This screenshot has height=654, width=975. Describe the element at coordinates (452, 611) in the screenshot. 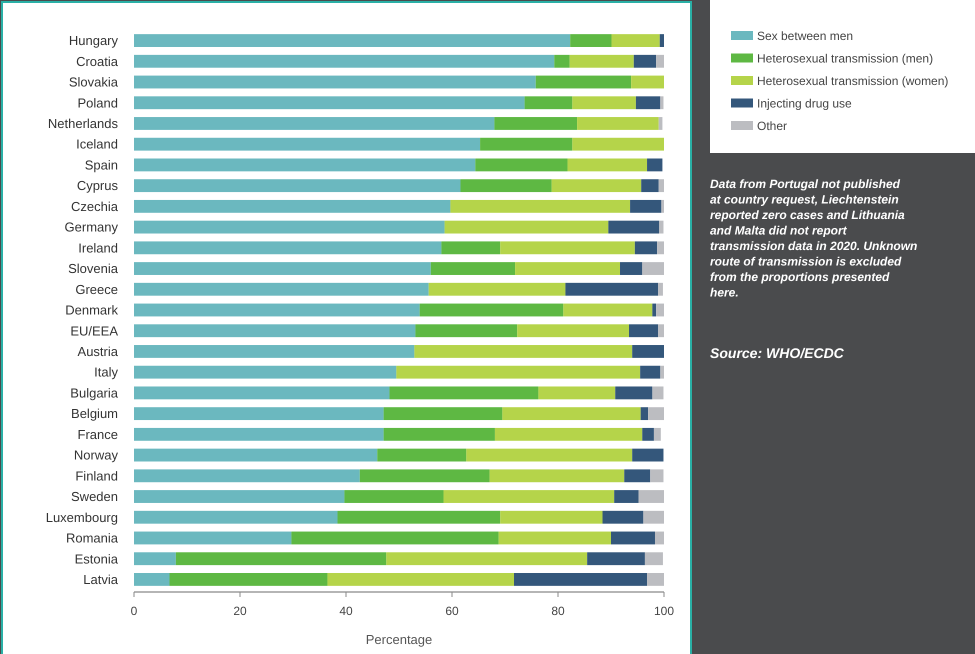

I see `x-tick-label: 60` at that location.